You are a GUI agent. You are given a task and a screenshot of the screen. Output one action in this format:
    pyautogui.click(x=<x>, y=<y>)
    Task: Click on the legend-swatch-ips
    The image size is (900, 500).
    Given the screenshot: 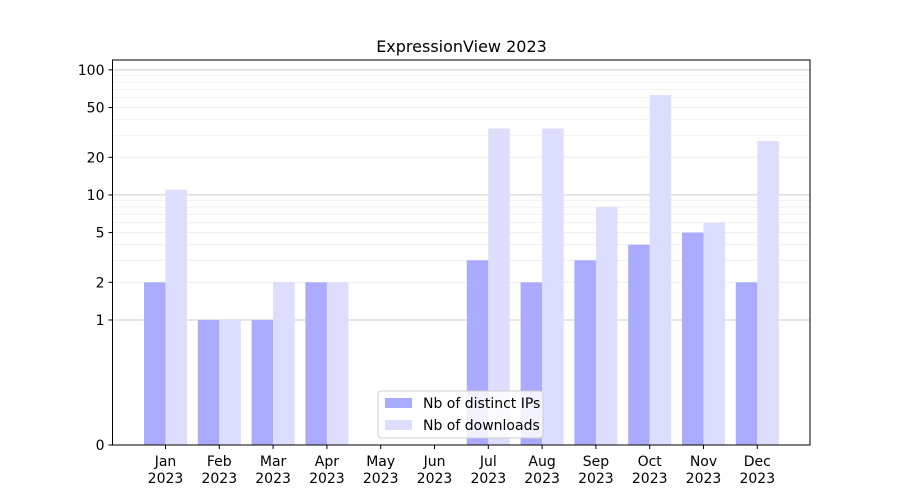 What is the action you would take?
    pyautogui.click(x=398, y=403)
    